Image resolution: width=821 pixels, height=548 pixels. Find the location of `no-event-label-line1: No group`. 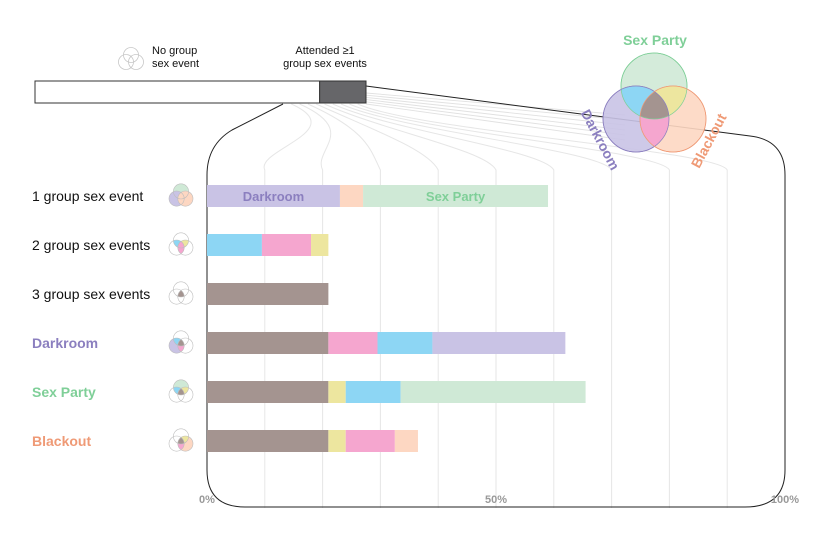

no-event-label-line1: No group is located at coordinates (174, 51).